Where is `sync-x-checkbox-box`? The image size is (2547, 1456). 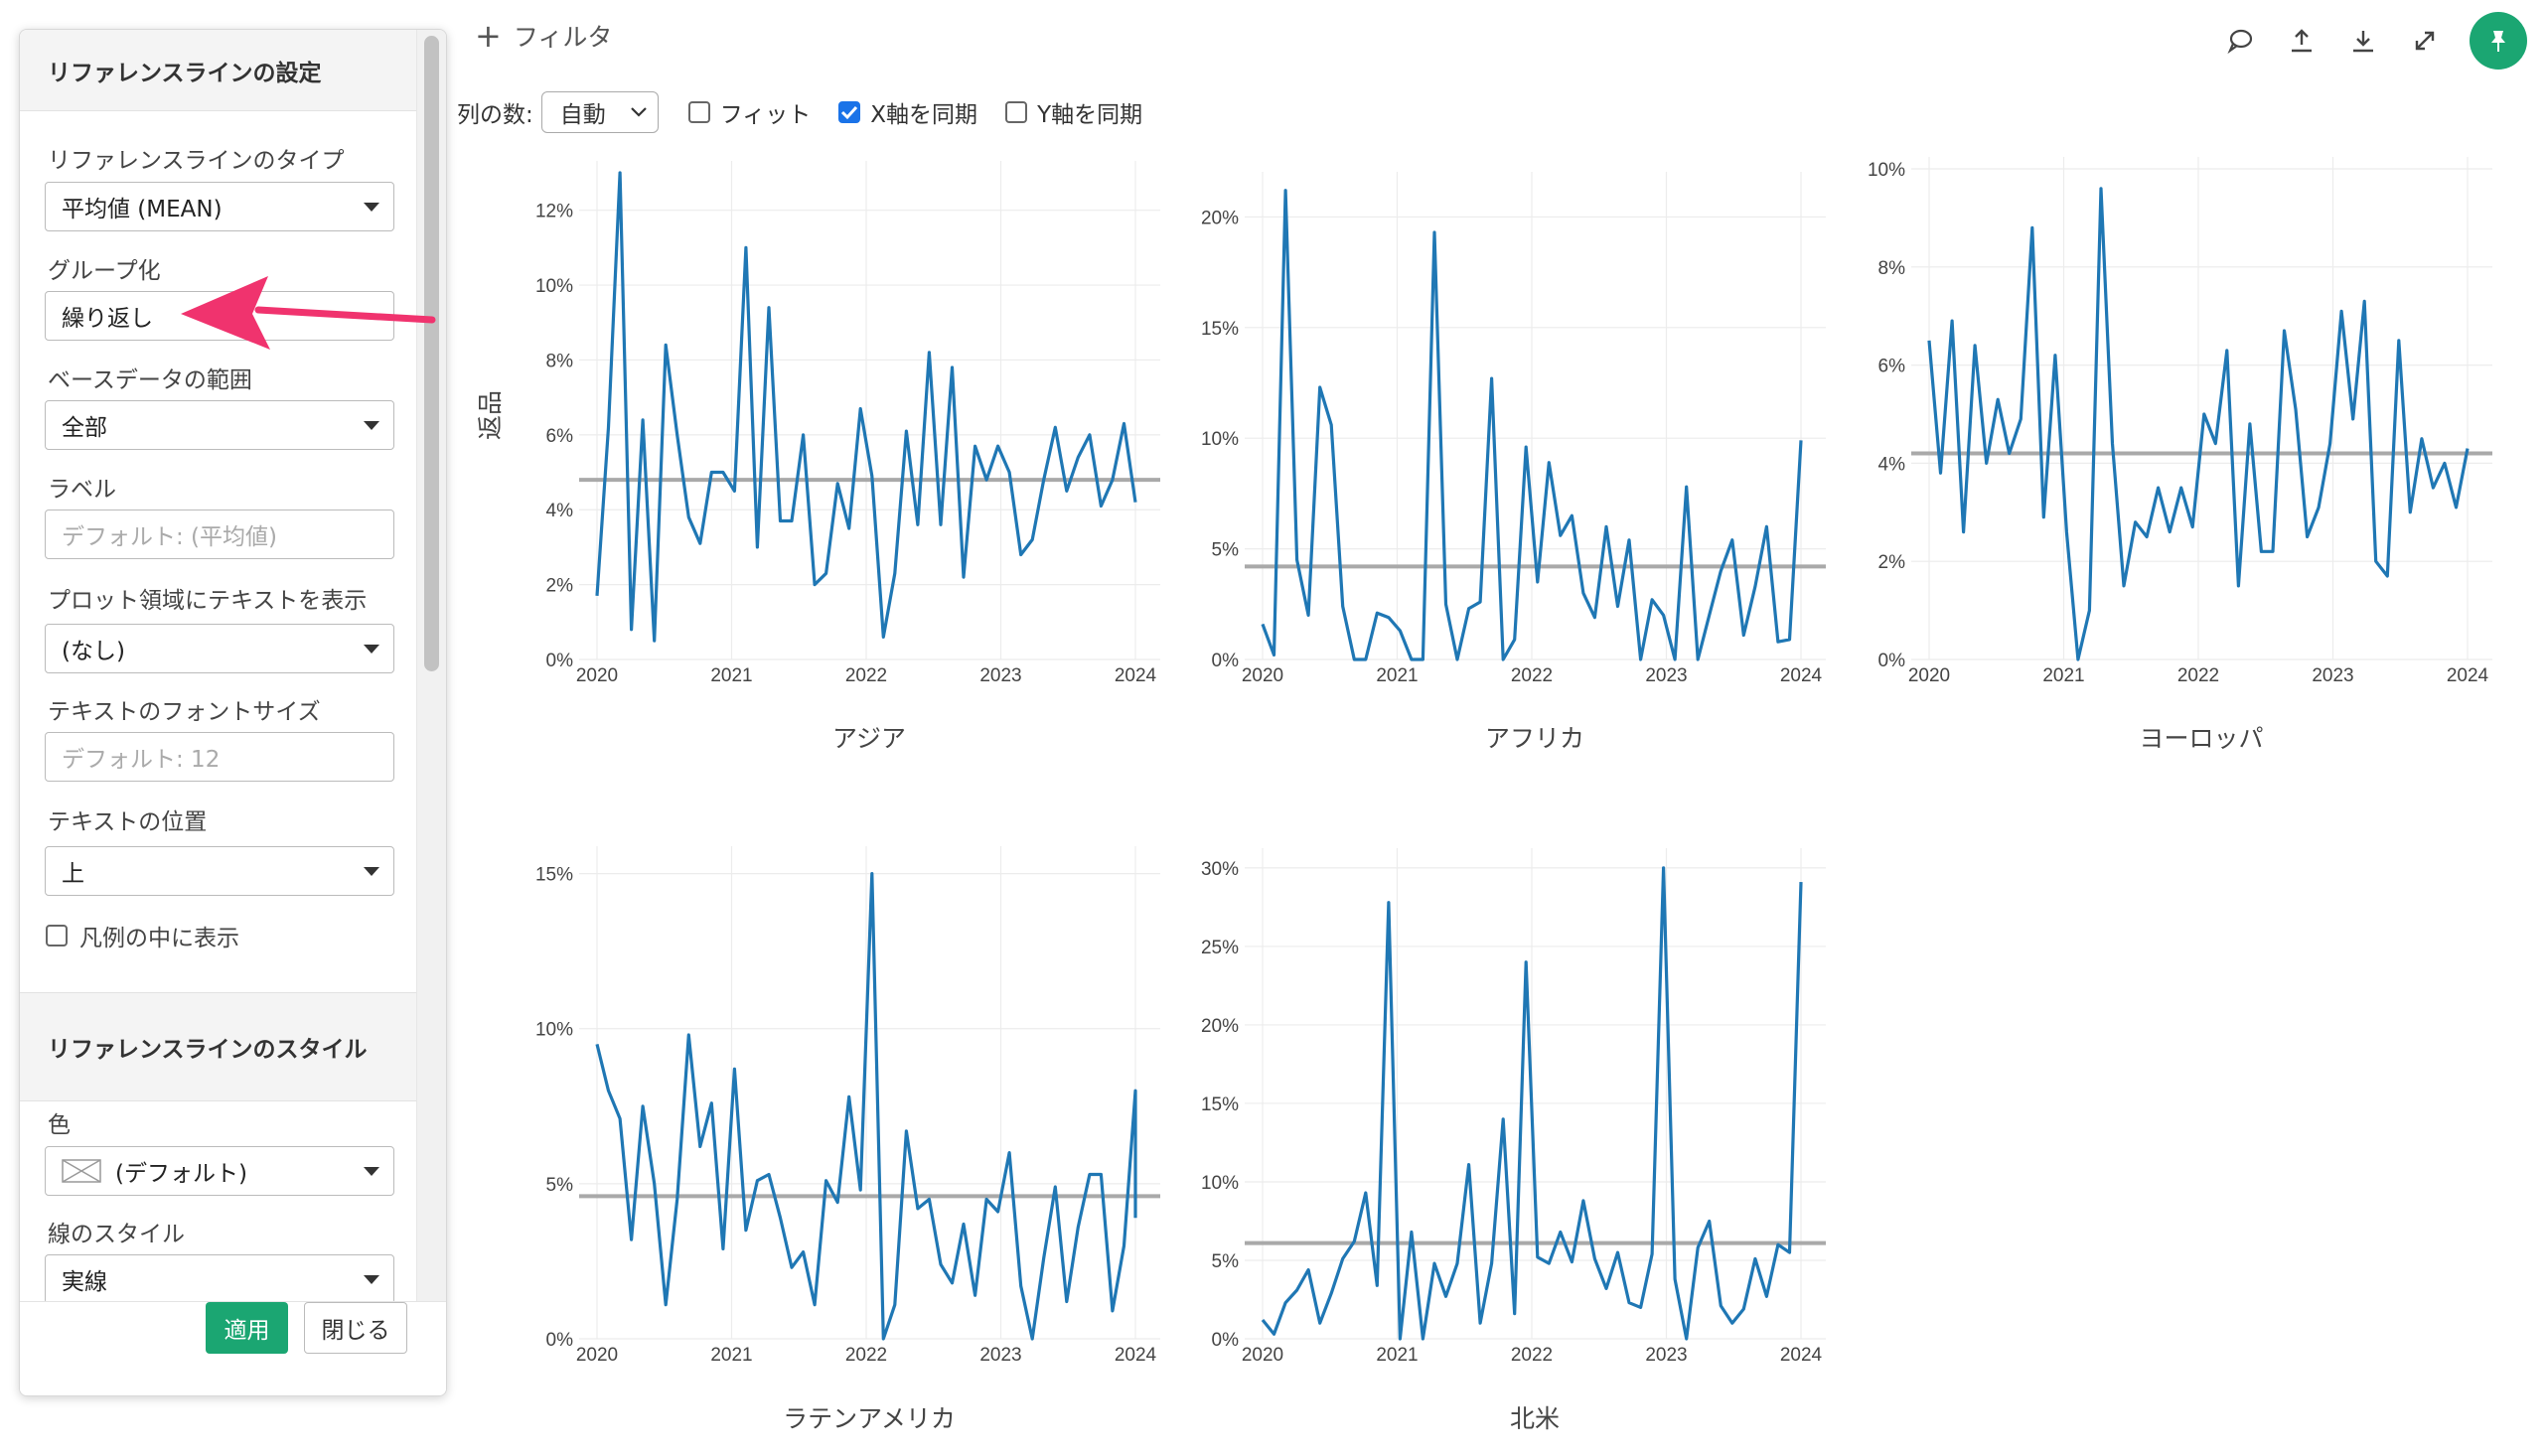
sync-x-checkbox-box is located at coordinates (849, 112).